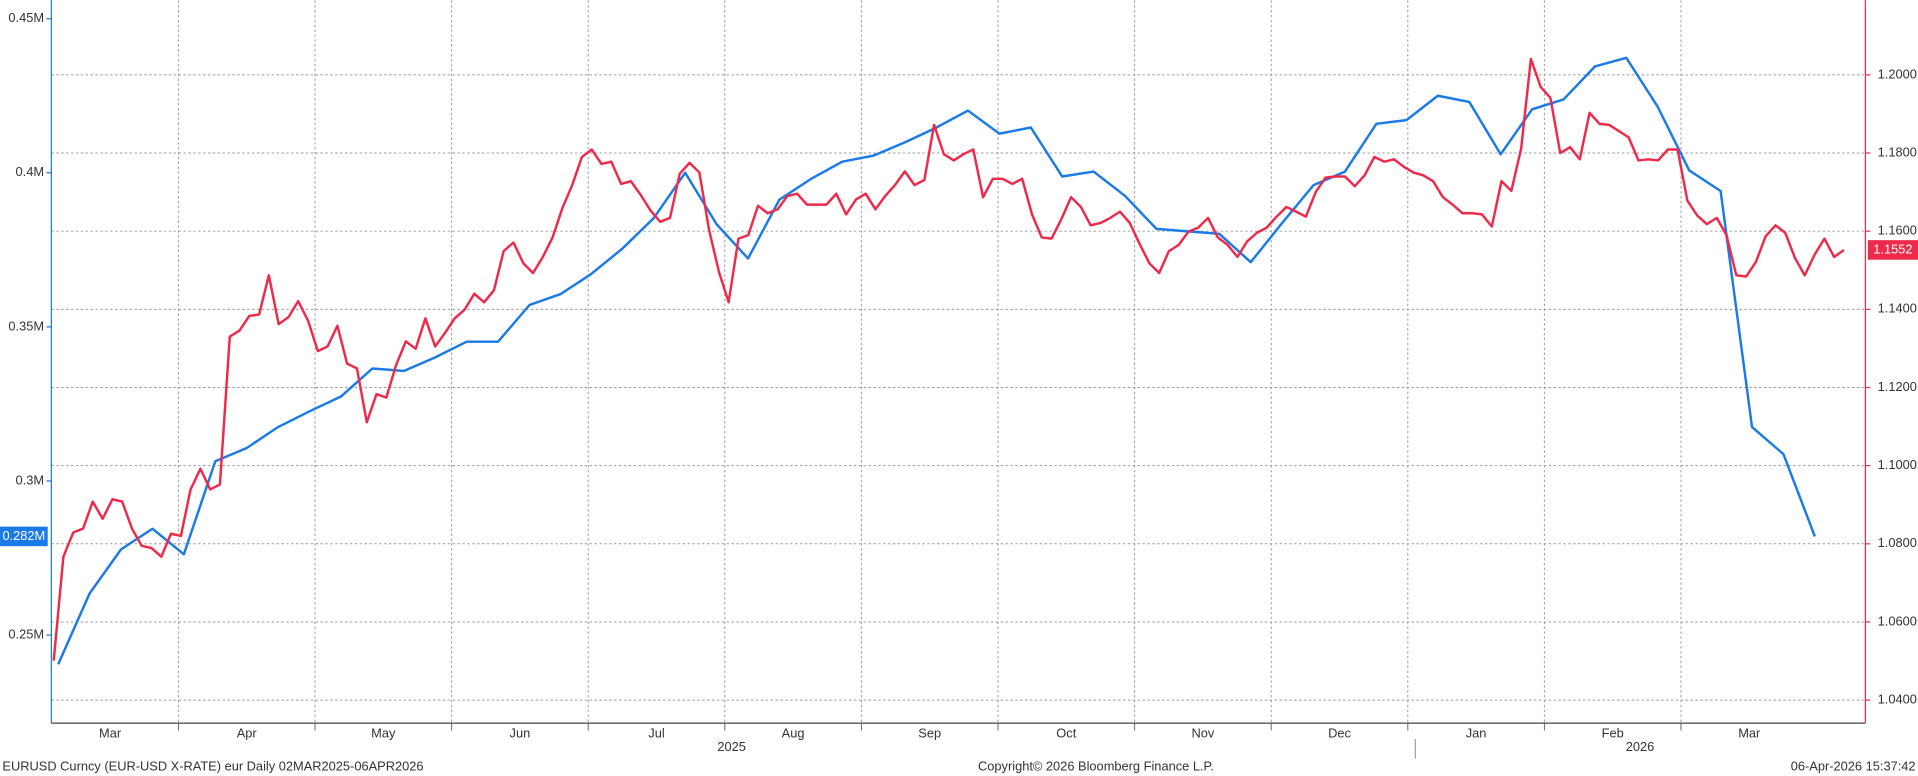 The width and height of the screenshot is (1918, 776). What do you see at coordinates (1096, 766) in the screenshot?
I see `footer-center: Copyright© 2026 Bloomberg Finance L.P.` at bounding box center [1096, 766].